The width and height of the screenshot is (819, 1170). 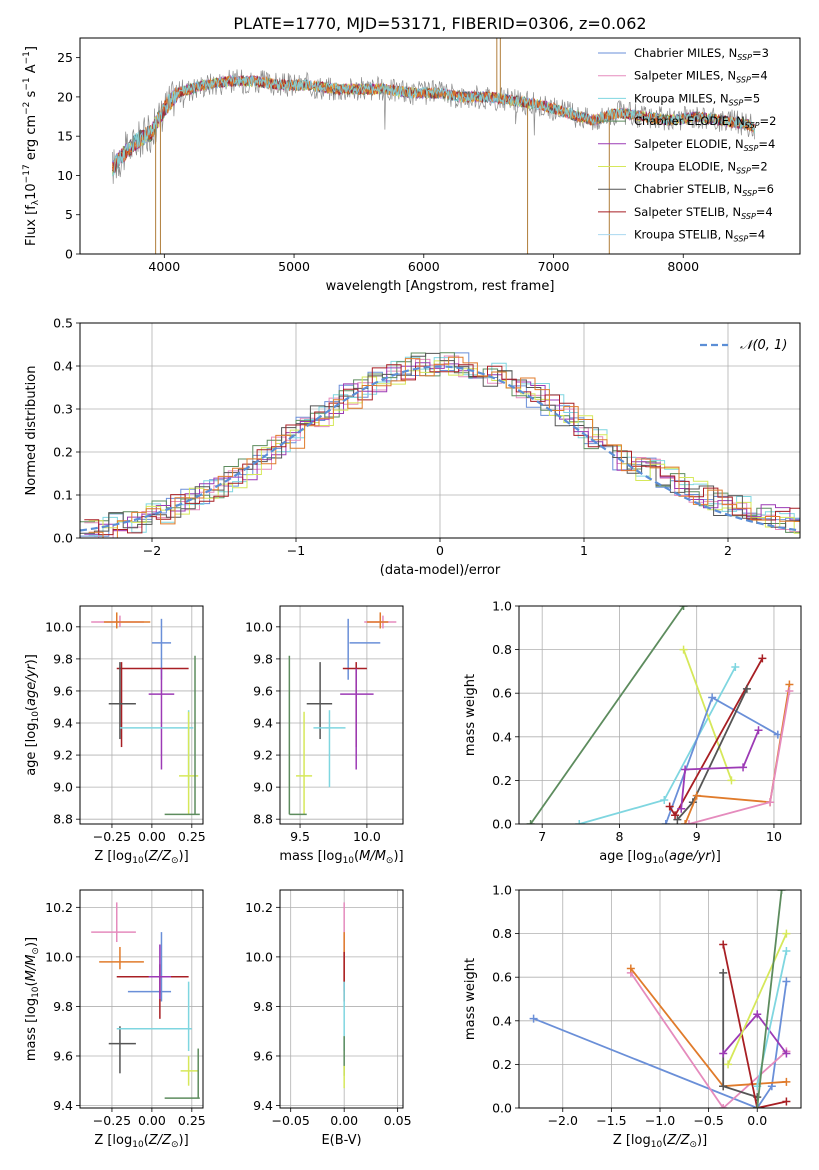 I want to click on x-tick-label: 7, so click(x=542, y=836).